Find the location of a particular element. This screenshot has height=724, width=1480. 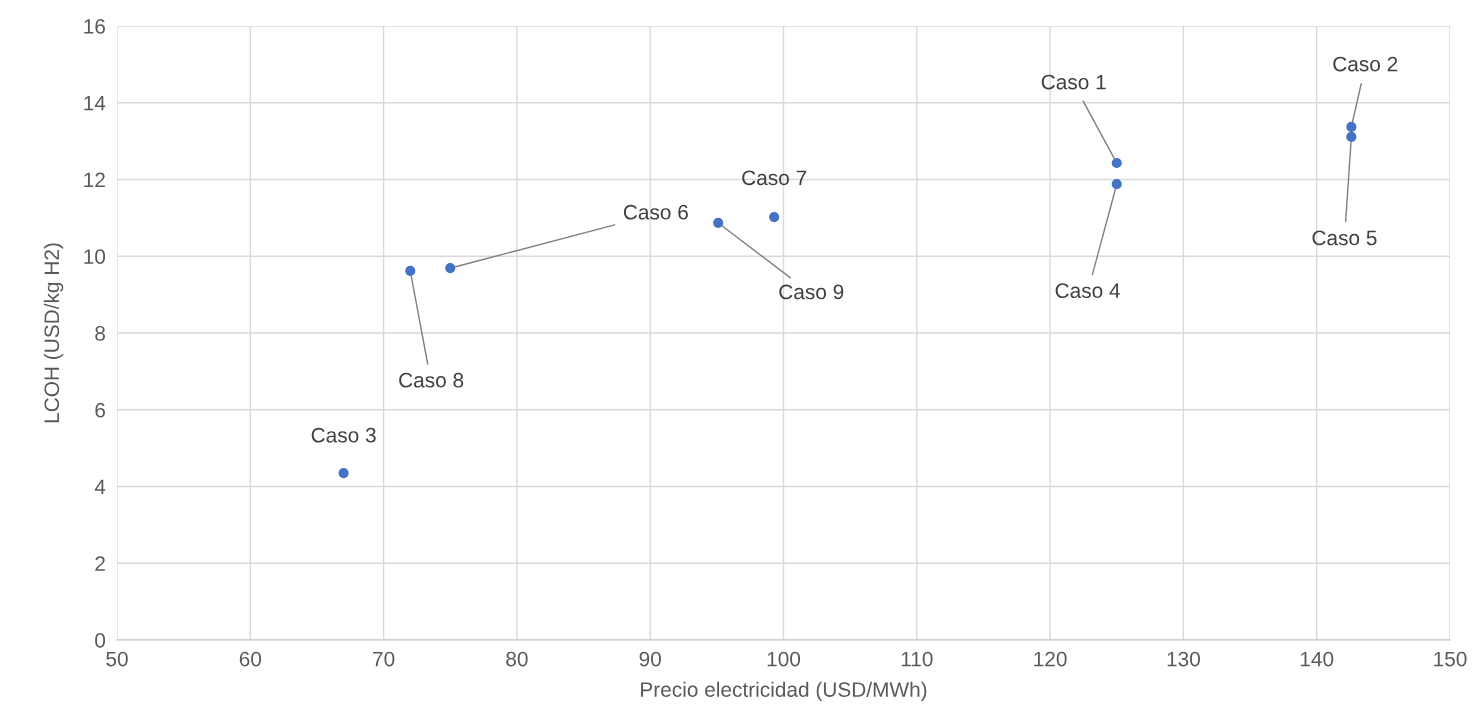

y-tick-label: 6 is located at coordinates (100, 410).